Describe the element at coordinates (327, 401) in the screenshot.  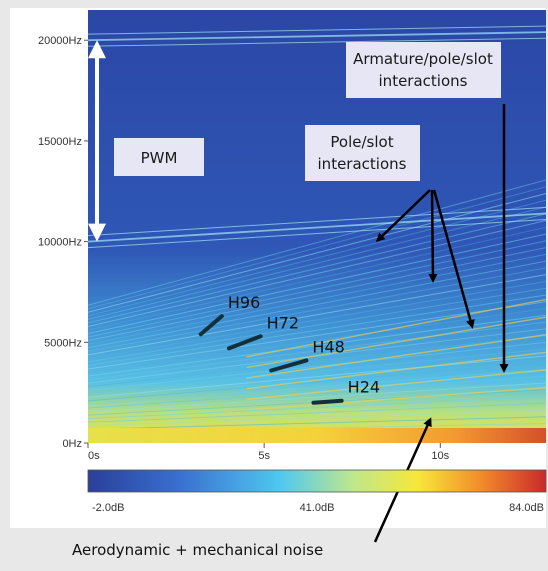
I see `harmonic-mark-h24` at that location.